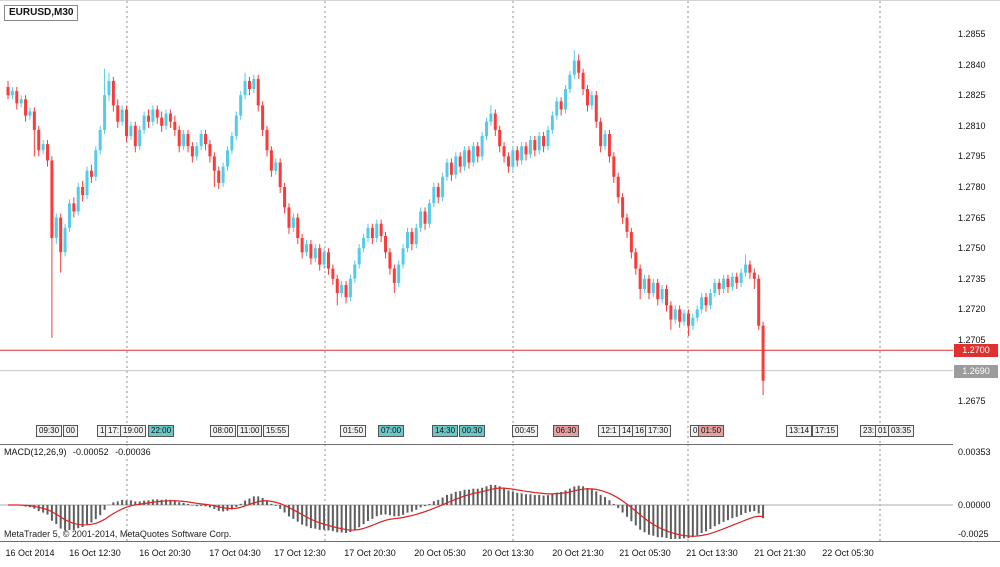  What do you see at coordinates (972, 34) in the screenshot?
I see `price-axis-label: 1.2855` at bounding box center [972, 34].